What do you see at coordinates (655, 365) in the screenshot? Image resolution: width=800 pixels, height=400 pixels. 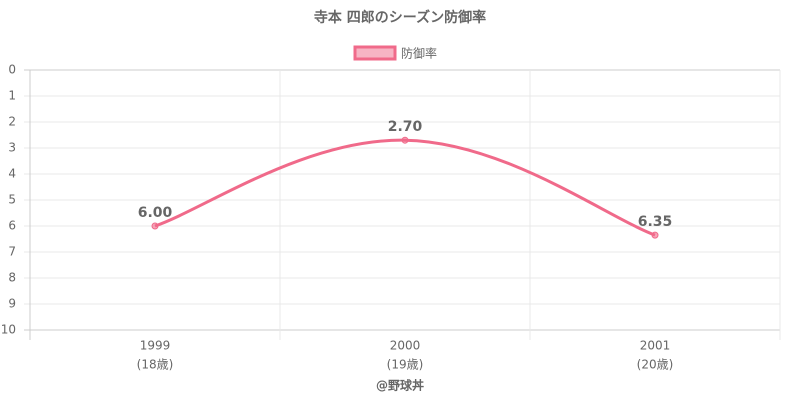 I see `x-tick-sublabel: (20歳)` at bounding box center [655, 365].